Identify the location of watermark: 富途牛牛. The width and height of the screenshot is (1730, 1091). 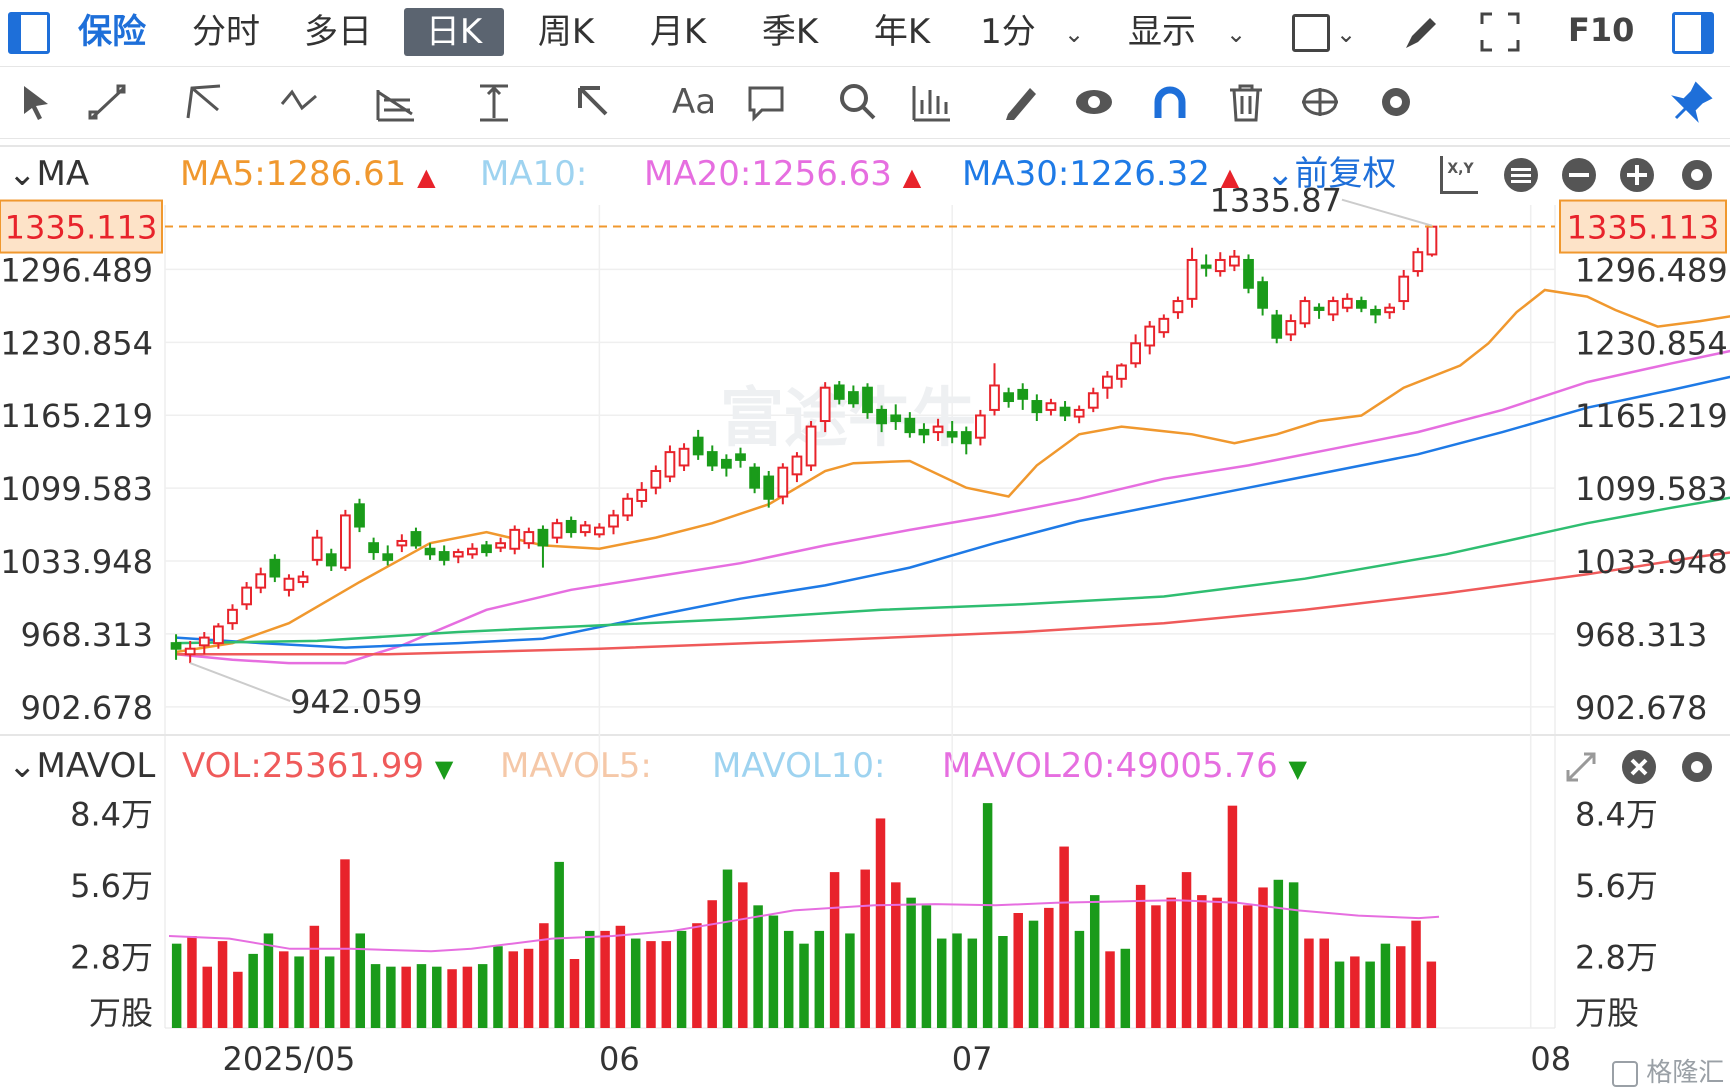
(848, 419).